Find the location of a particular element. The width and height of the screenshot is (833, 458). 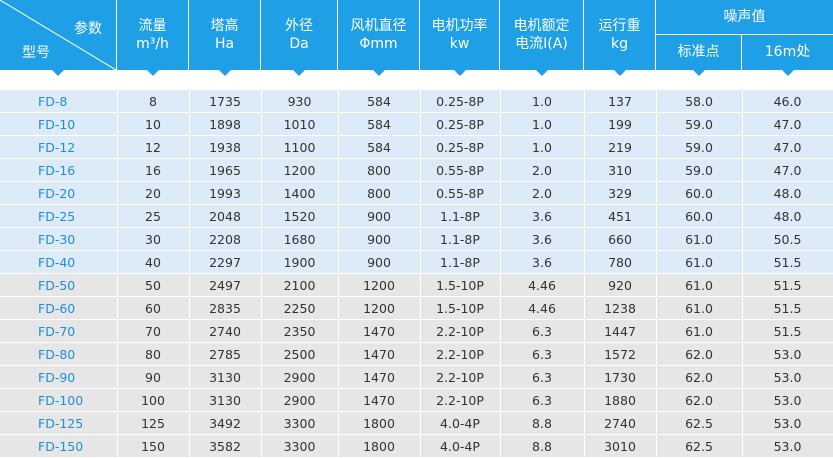

cell-noise-standard: 60.0 is located at coordinates (699, 193).